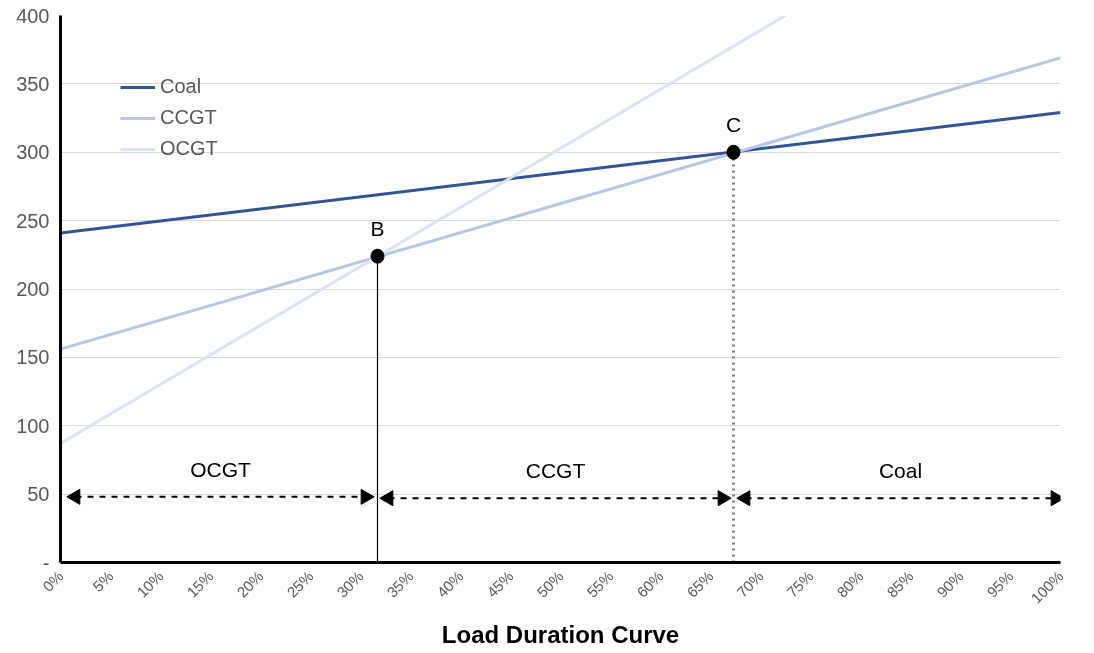  I want to click on legend-label: Coal, so click(181, 86).